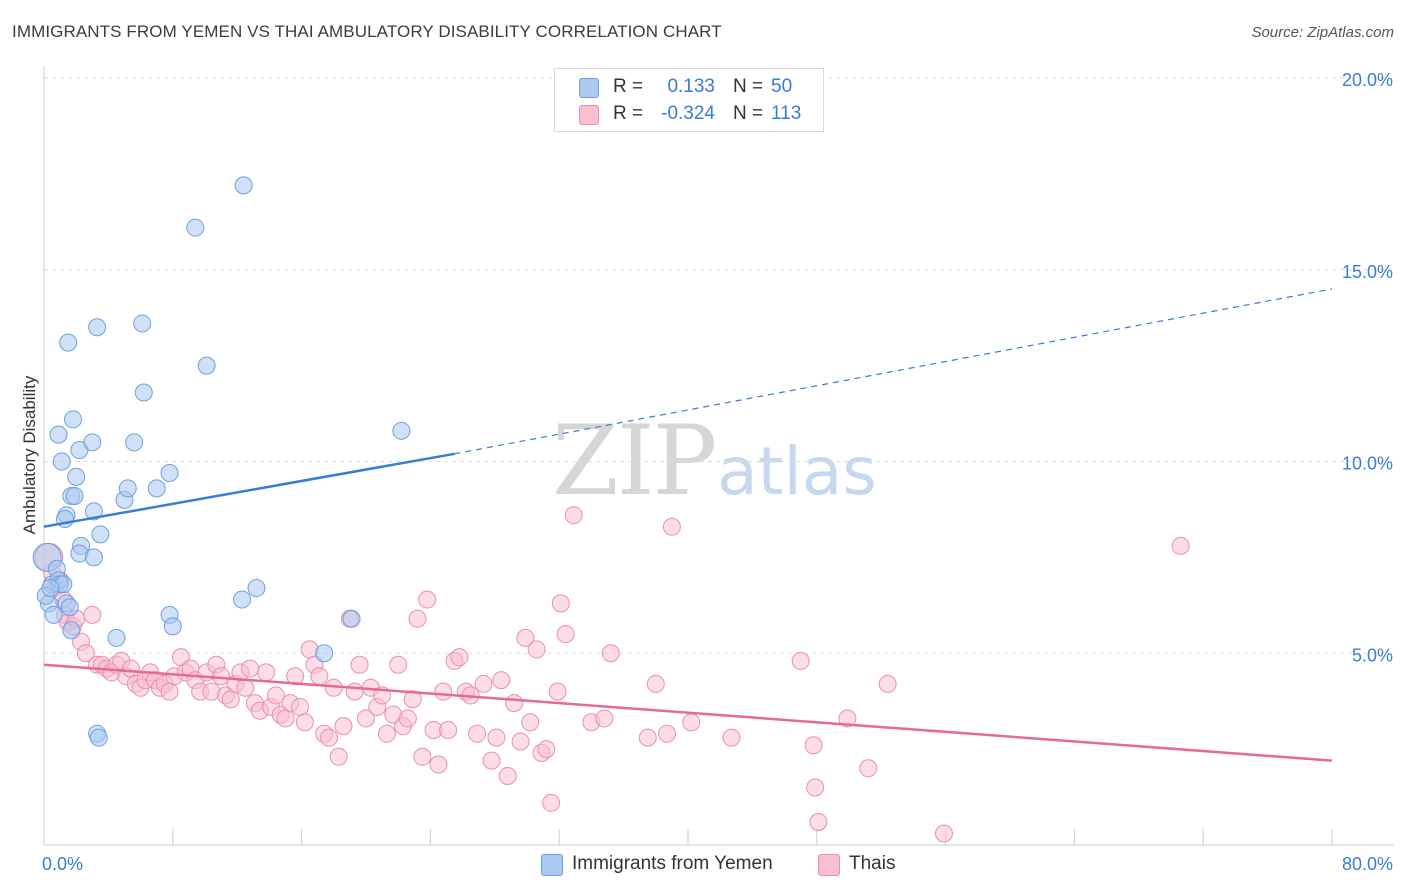 This screenshot has width=1406, height=892. What do you see at coordinates (829, 865) in the screenshot?
I see `legend-swatch-thai` at bounding box center [829, 865].